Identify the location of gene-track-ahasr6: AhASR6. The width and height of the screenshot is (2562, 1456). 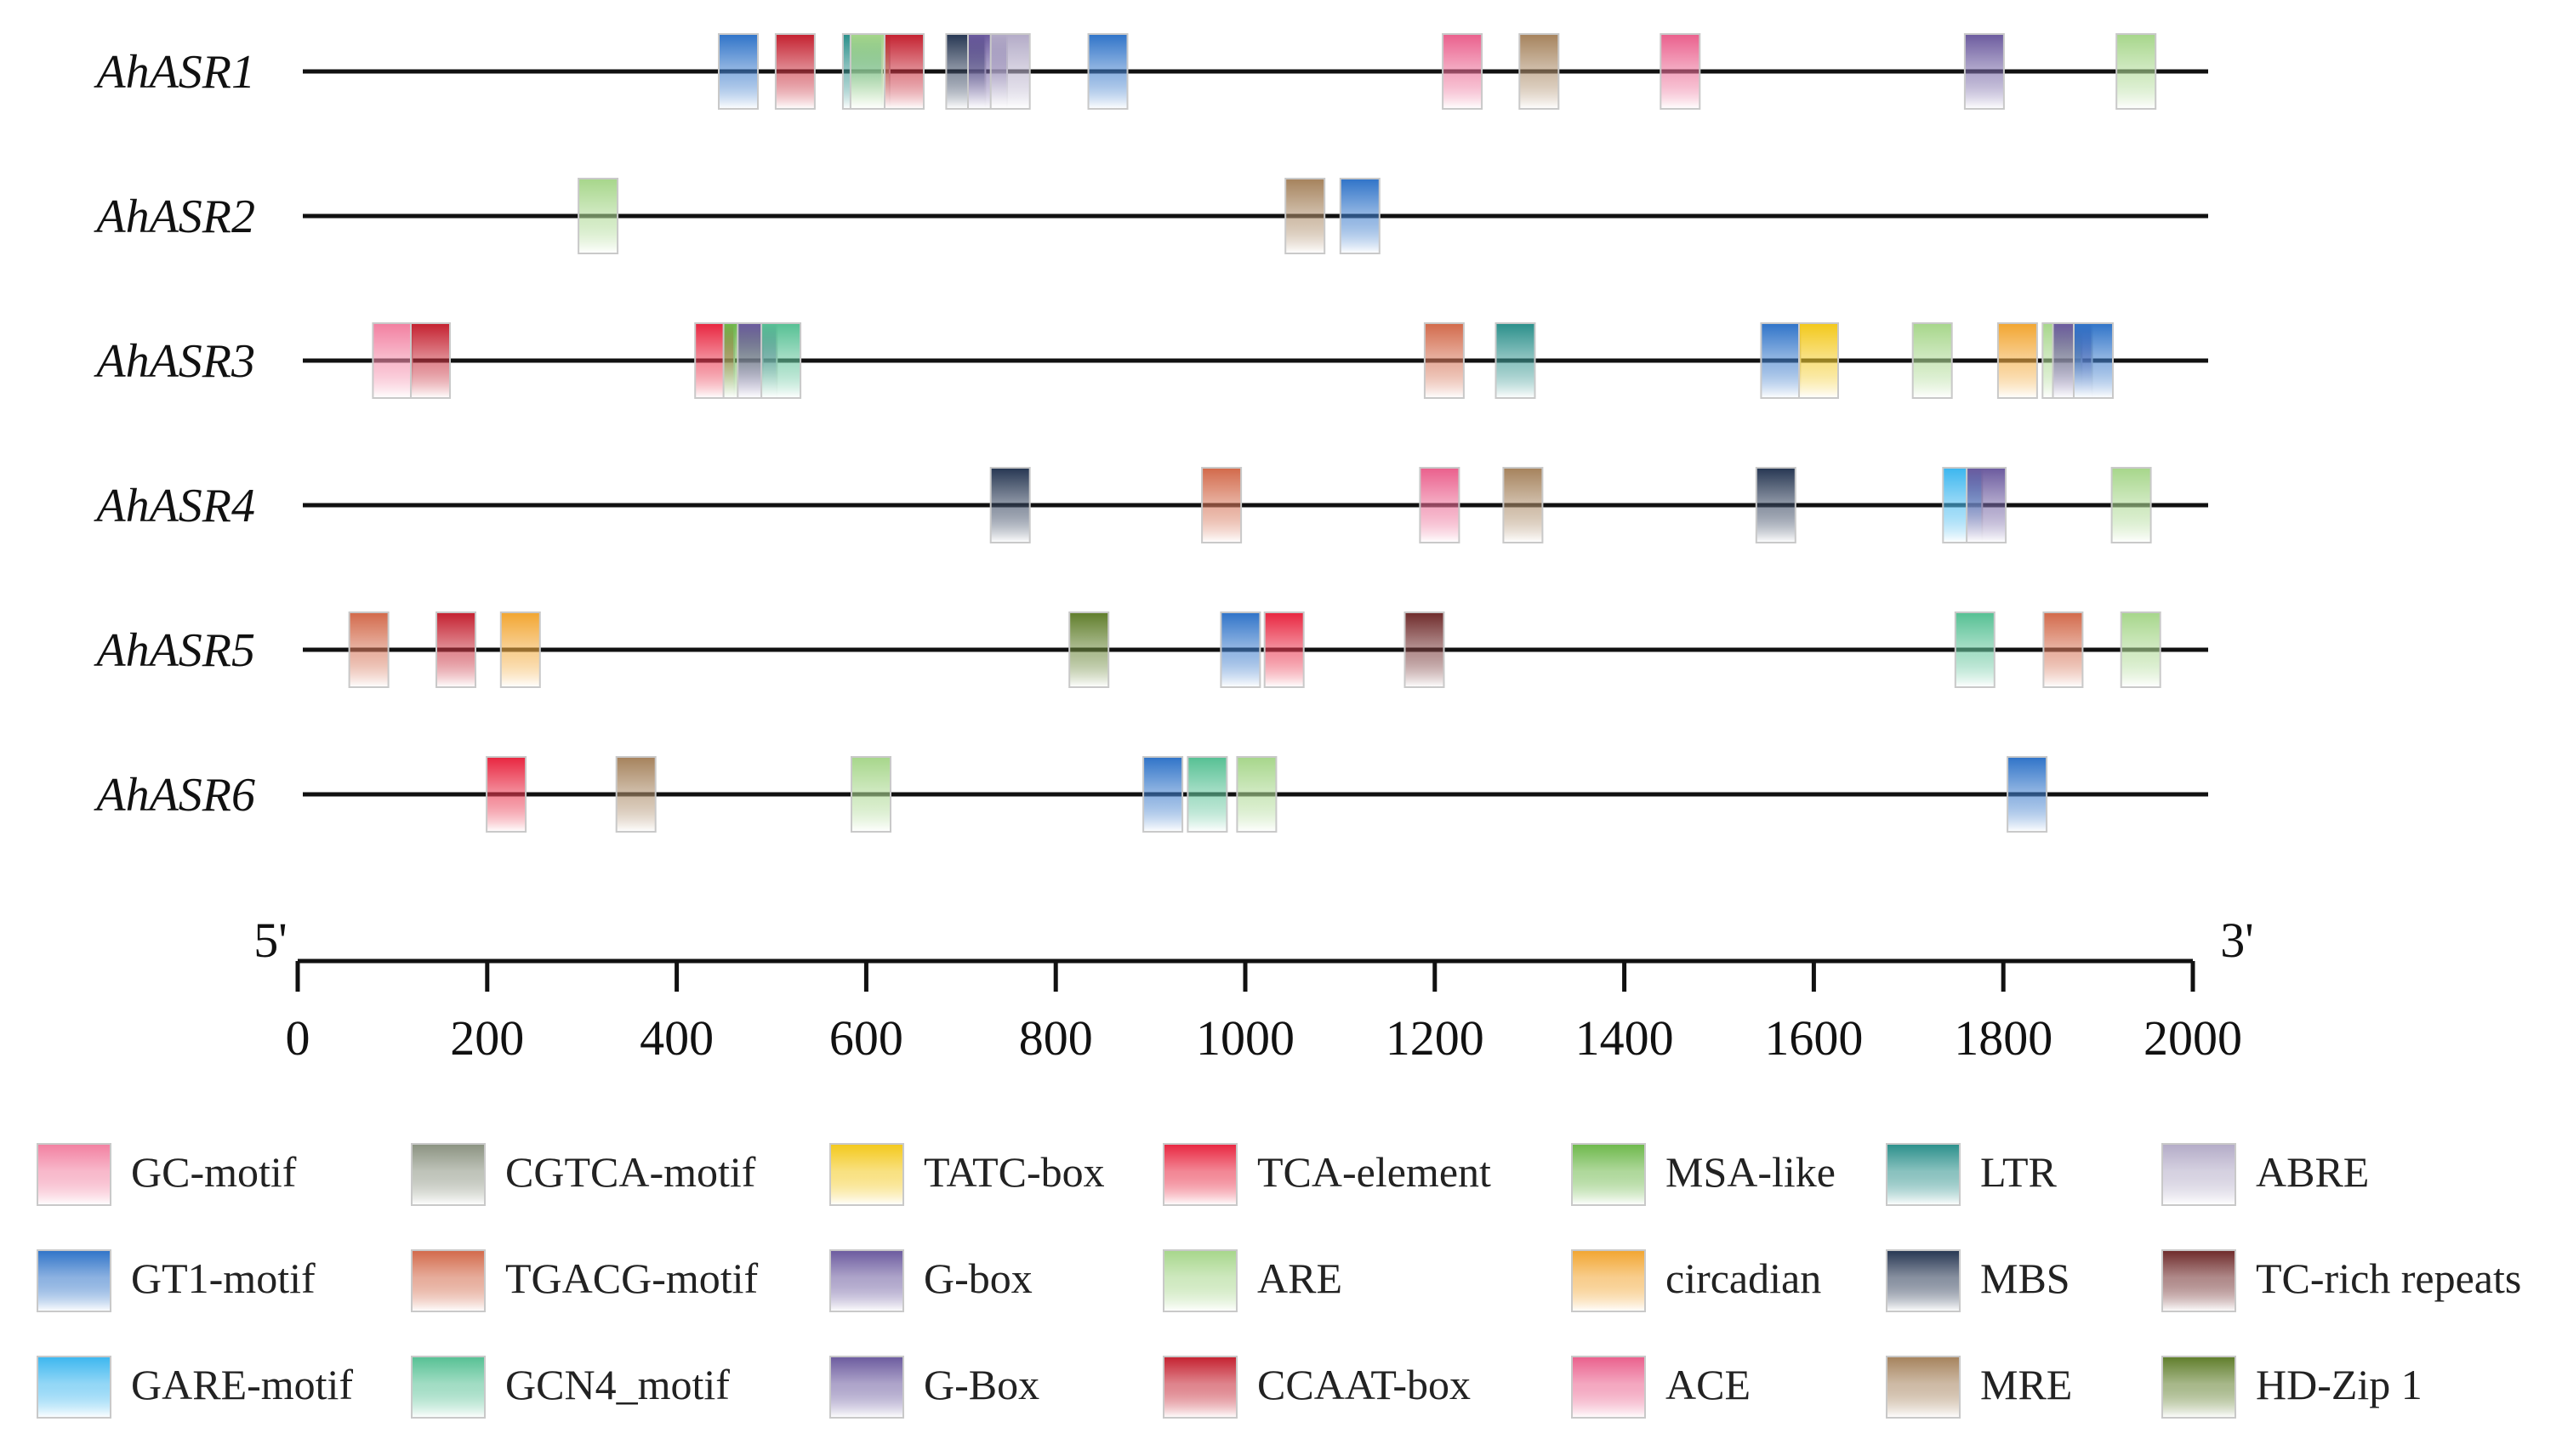
(1150, 794).